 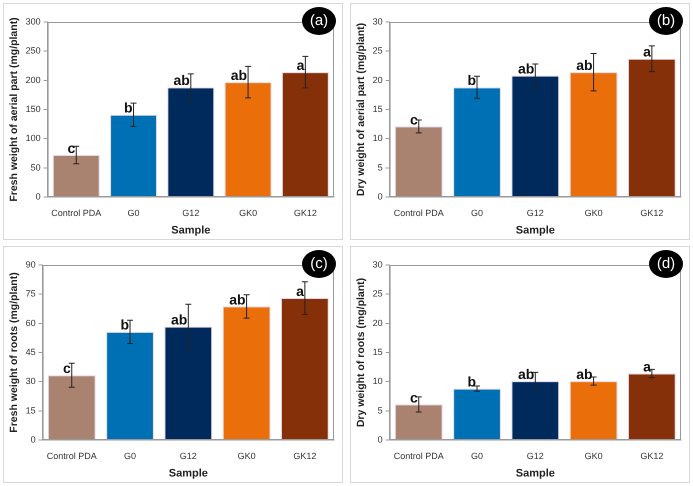 What do you see at coordinates (361, 353) in the screenshot?
I see `y-axis-title: Dry weight of roots (mg/plant)` at bounding box center [361, 353].